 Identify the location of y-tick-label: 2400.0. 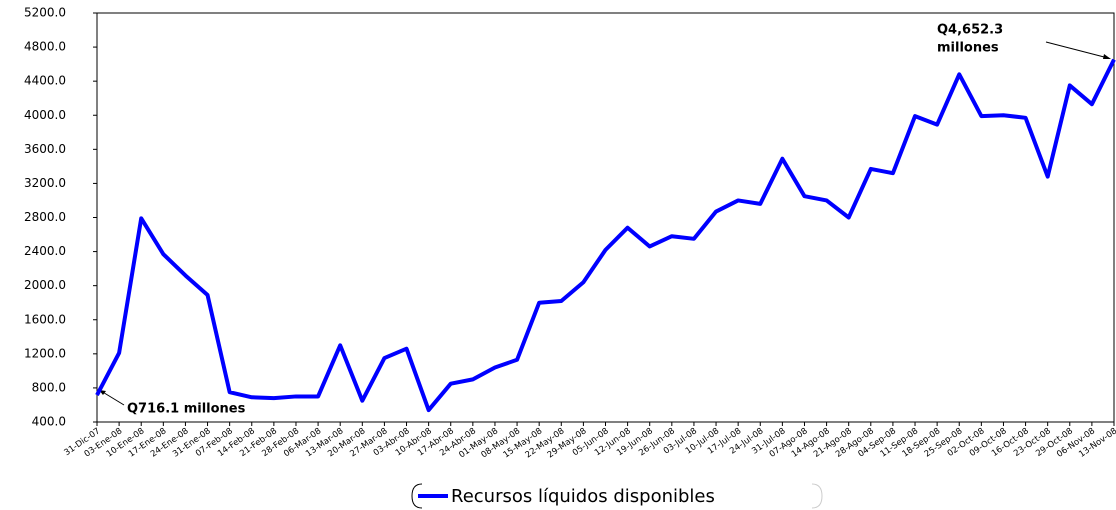
(45, 251).